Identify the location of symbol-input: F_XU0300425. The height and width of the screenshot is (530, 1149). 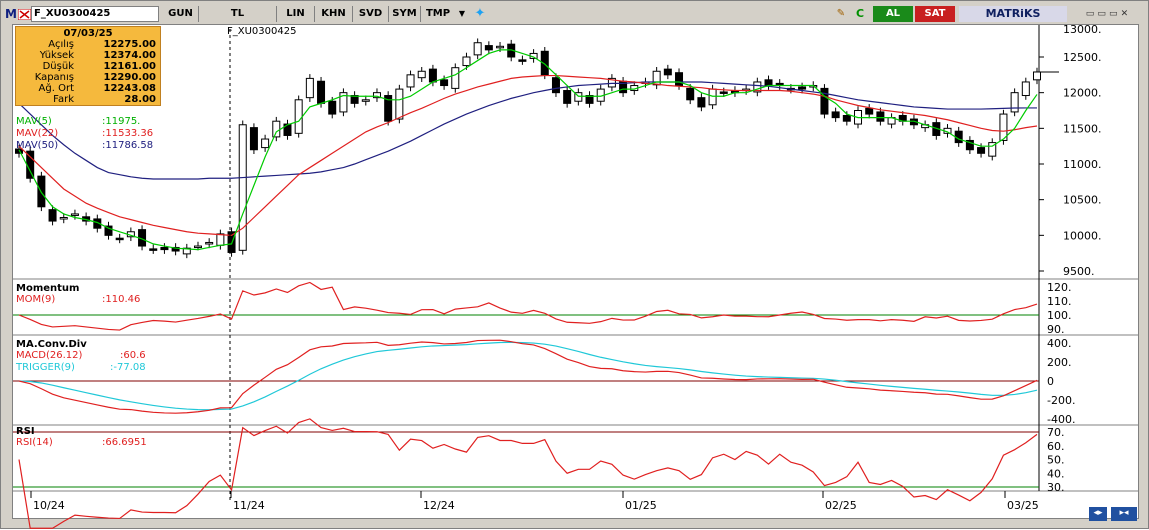
(95, 14).